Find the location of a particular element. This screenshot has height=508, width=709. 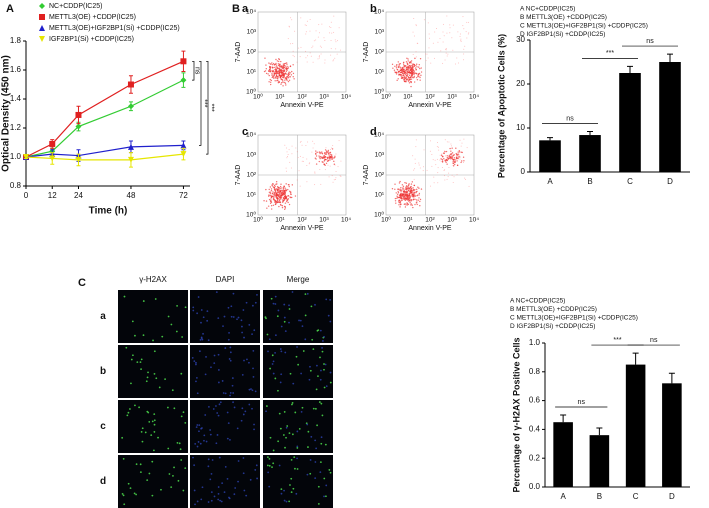

flow-x-tick: 10⁴ is located at coordinates (474, 97).